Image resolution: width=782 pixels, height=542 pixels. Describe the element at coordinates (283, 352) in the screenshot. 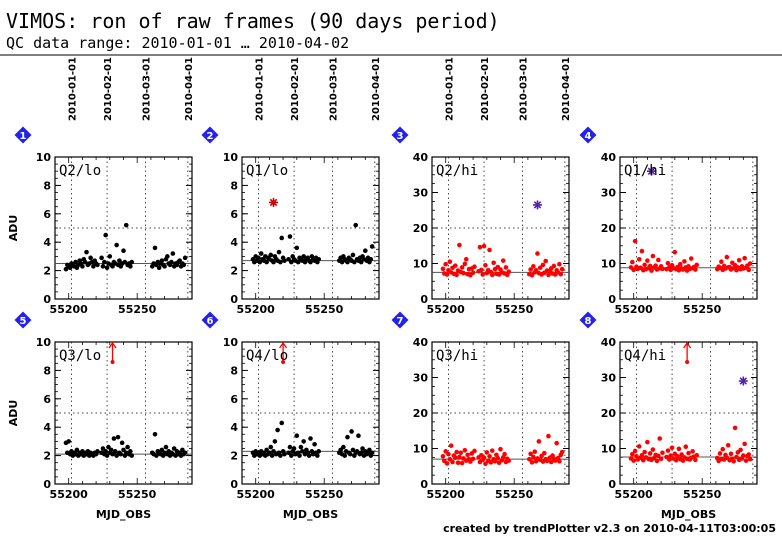

I see `out-of-range-arrow` at that location.